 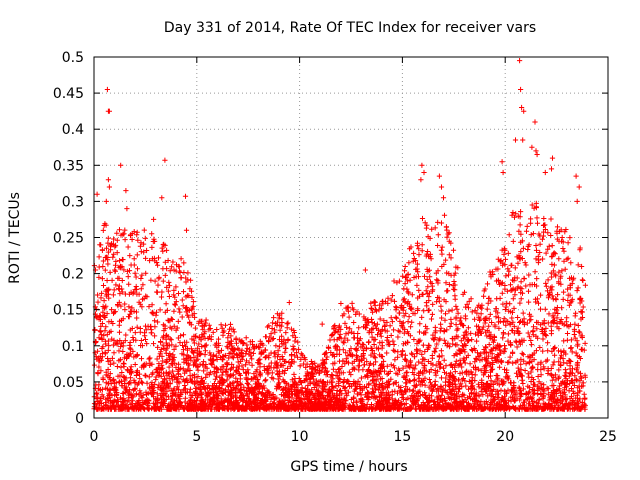 I want to click on y-tick-label: 0.05, so click(x=68, y=383).